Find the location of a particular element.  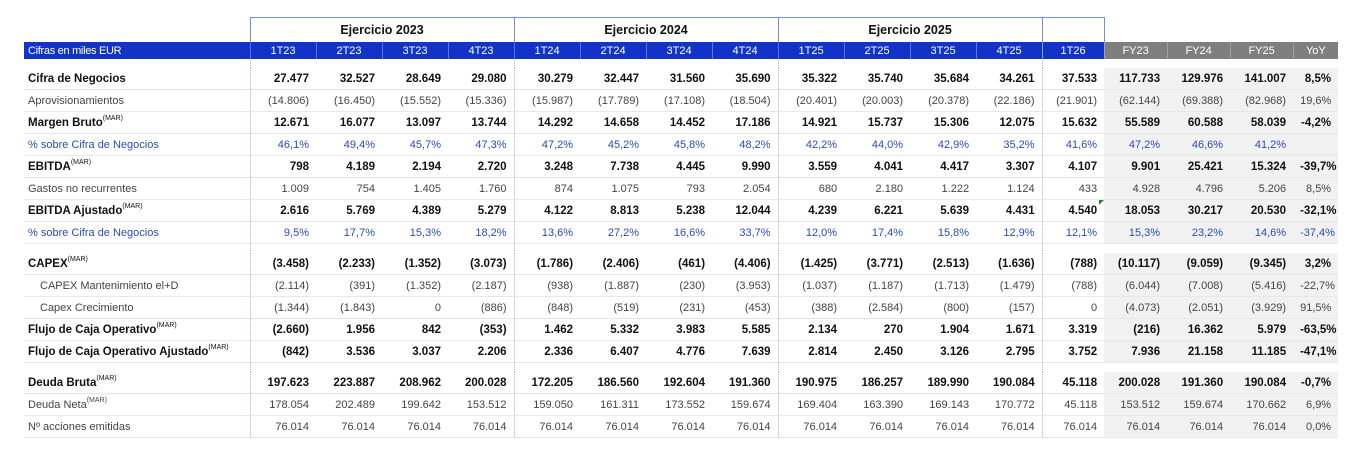

table-cell: (10.117) is located at coordinates (1136, 264).